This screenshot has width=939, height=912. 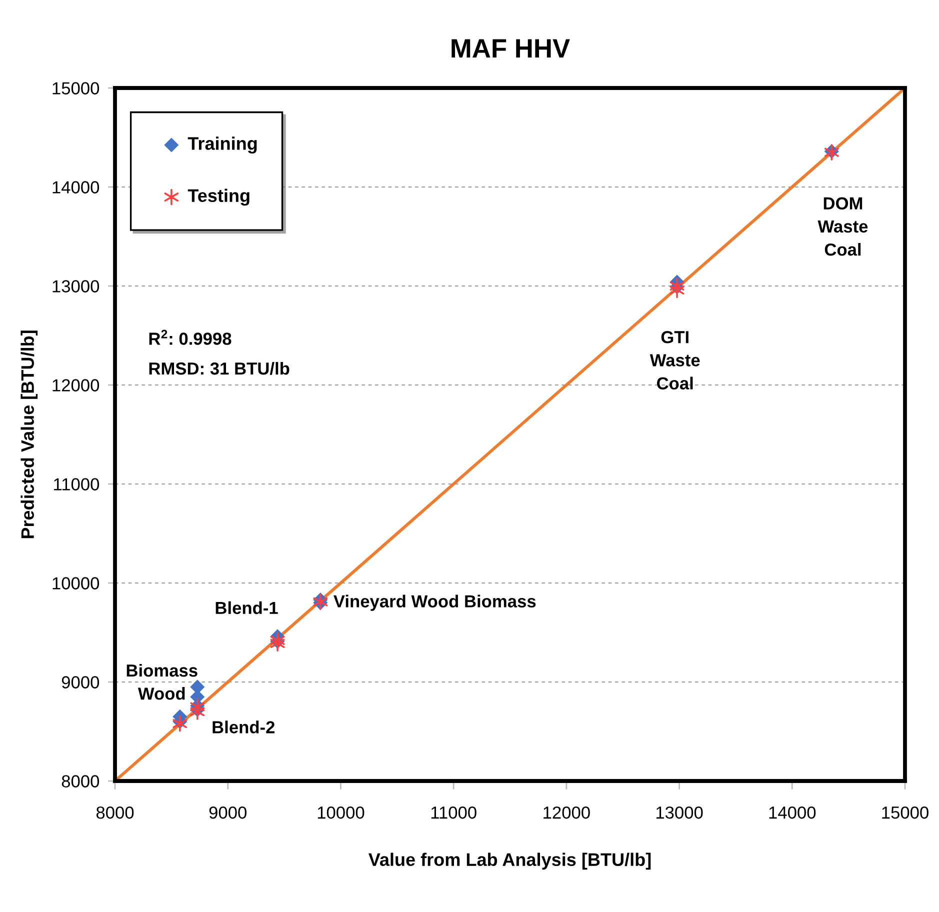 What do you see at coordinates (679, 812) in the screenshot?
I see `x-tick-label: 13000` at bounding box center [679, 812].